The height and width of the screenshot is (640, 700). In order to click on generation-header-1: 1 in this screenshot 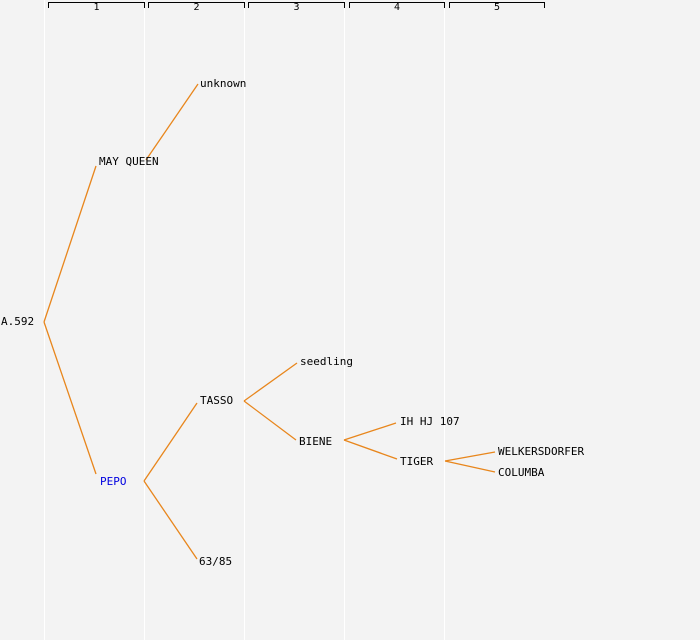, I will do `click(96, 7)`.